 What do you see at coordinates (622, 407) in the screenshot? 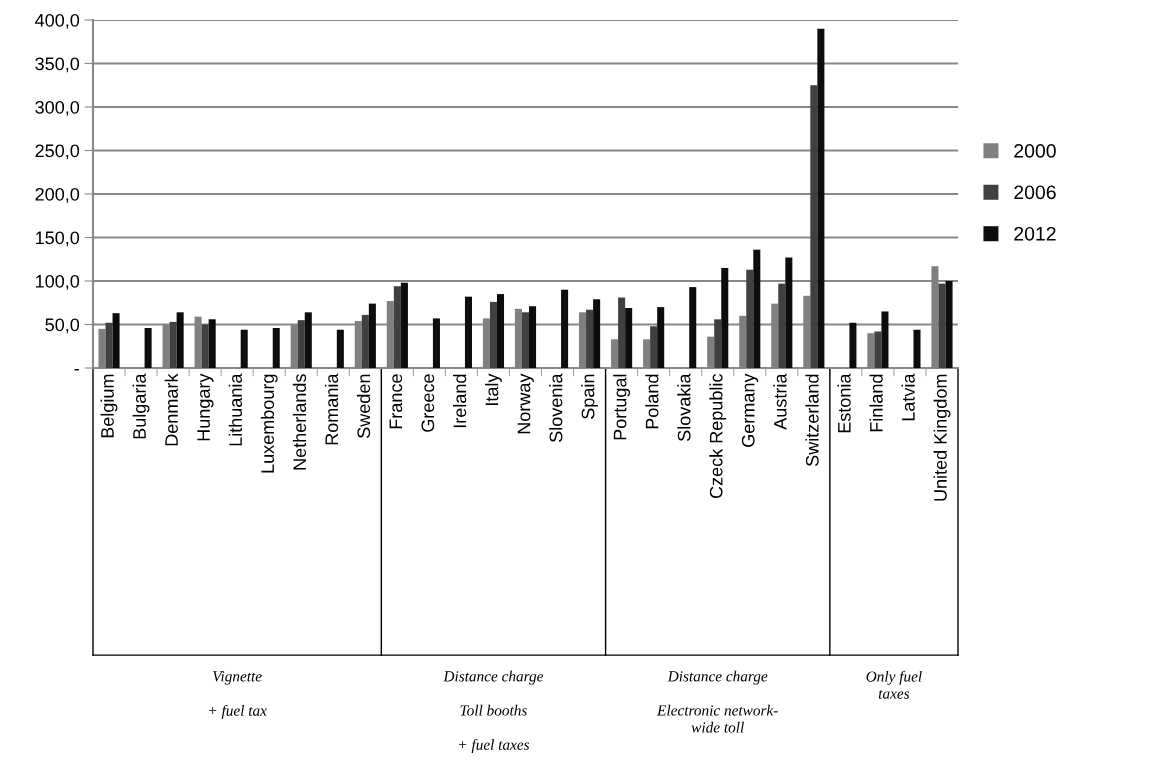
I see `x-tick-label: Portugal` at bounding box center [622, 407].